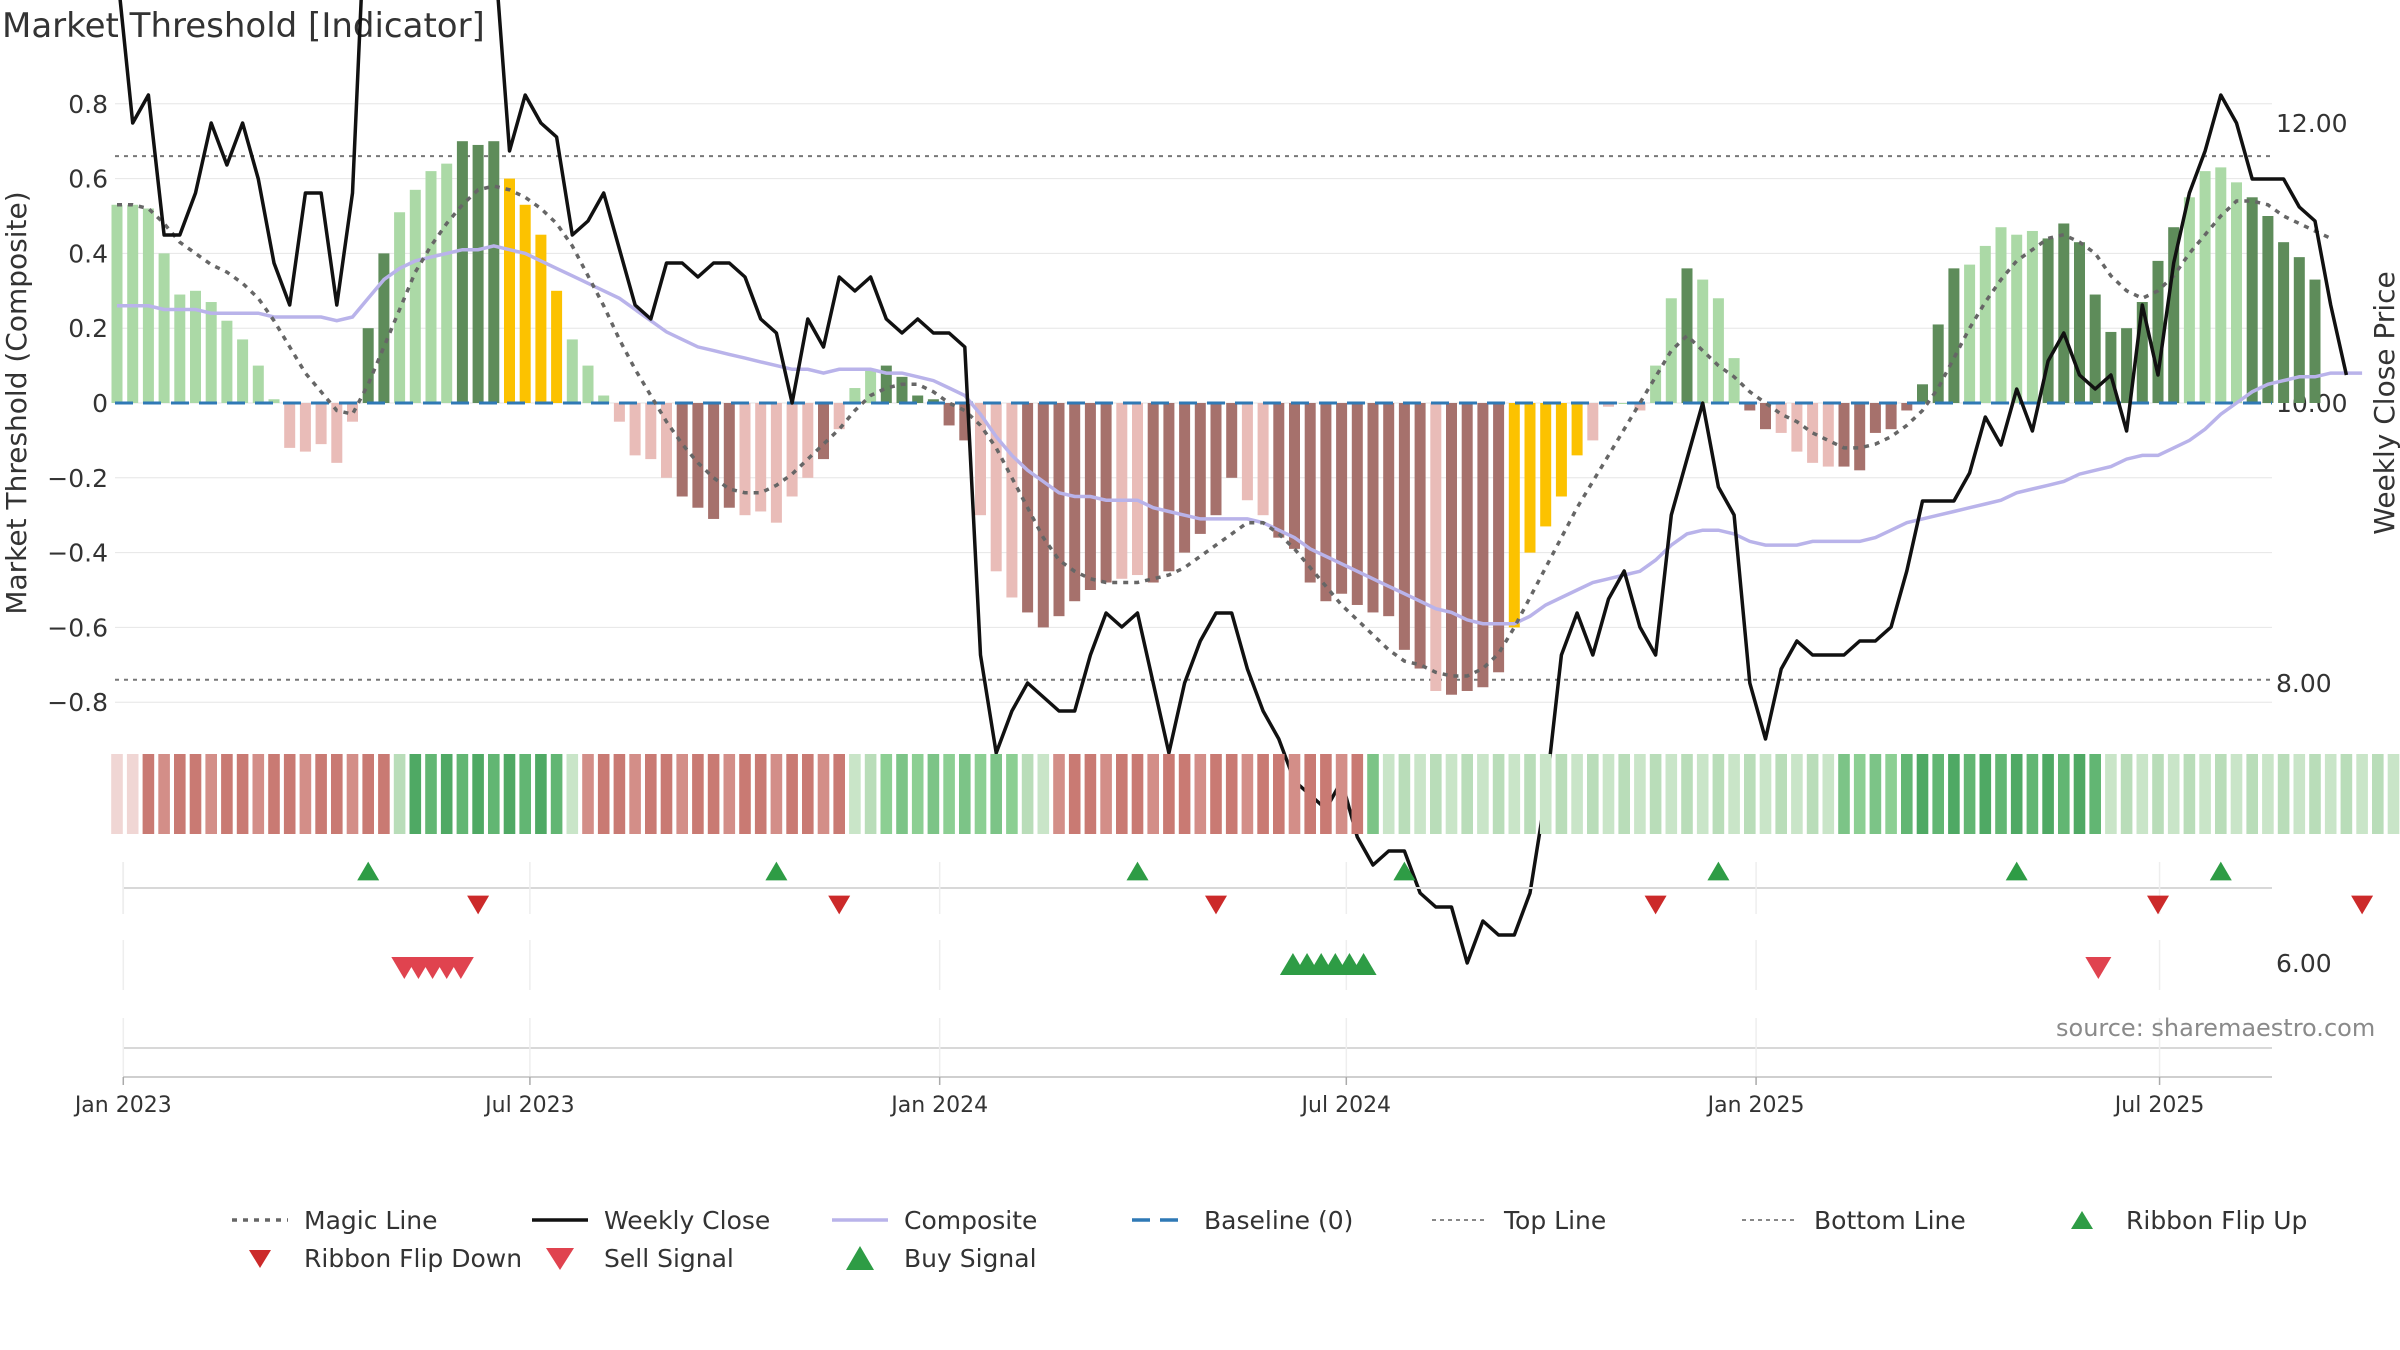 The height and width of the screenshot is (1350, 2400). Describe the element at coordinates (933, 1220) in the screenshot. I see `legend-item: Composite` at that location.